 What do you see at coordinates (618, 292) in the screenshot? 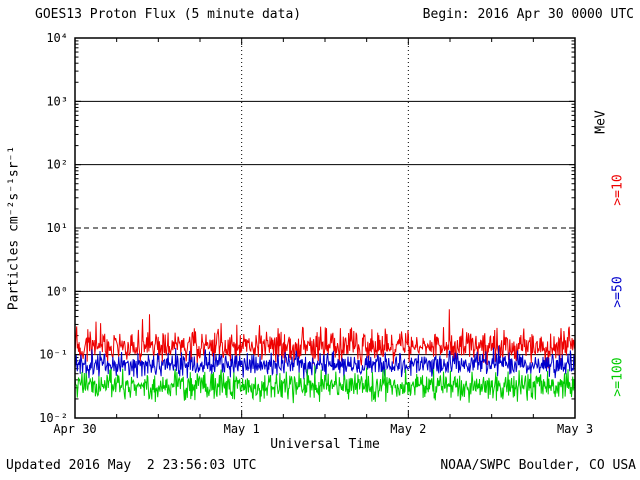
I see `series-label-ge50: >=50` at bounding box center [618, 292].